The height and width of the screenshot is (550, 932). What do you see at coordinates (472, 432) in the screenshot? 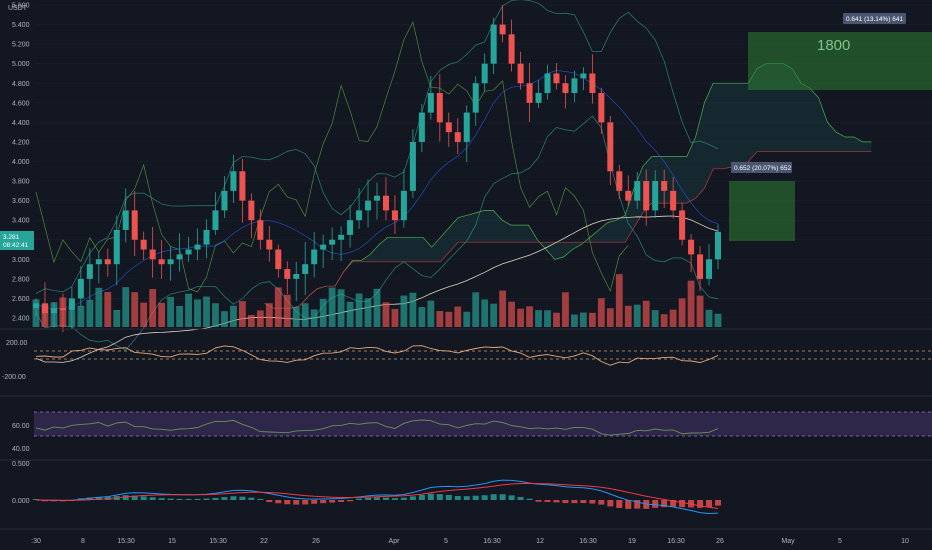
I see `rsi-pane: 60.00 40.00` at bounding box center [472, 432].